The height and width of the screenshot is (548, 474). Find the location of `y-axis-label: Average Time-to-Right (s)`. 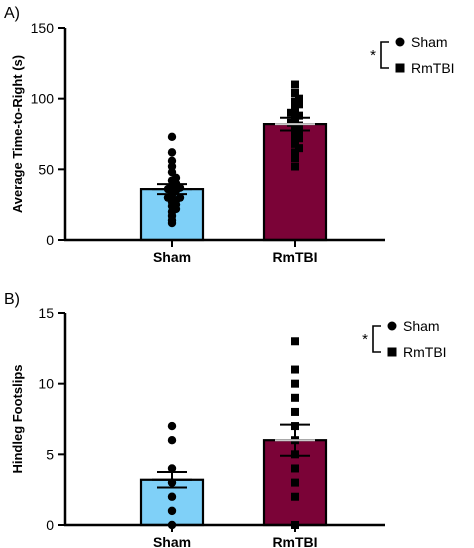

y-axis-label: Average Time-to-Right (s) is located at coordinates (17, 134).